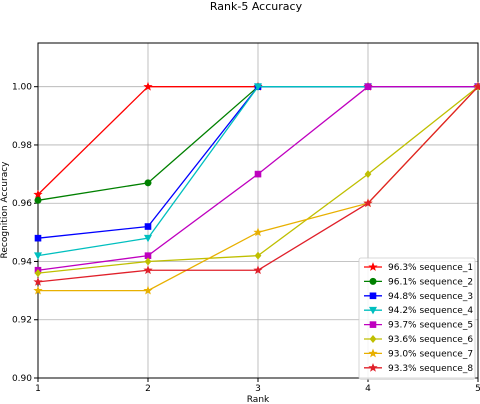 The width and height of the screenshot is (480, 404). I want to click on legend-label: 93.7% sequence_5, so click(430, 326).